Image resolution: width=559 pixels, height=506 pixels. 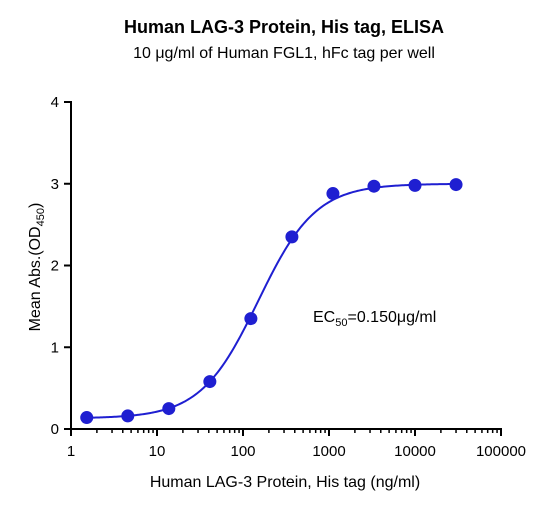 I want to click on chart-subtitle: 10 μg/ml of Human FGL1, hFc tag per well, so click(x=284, y=53).